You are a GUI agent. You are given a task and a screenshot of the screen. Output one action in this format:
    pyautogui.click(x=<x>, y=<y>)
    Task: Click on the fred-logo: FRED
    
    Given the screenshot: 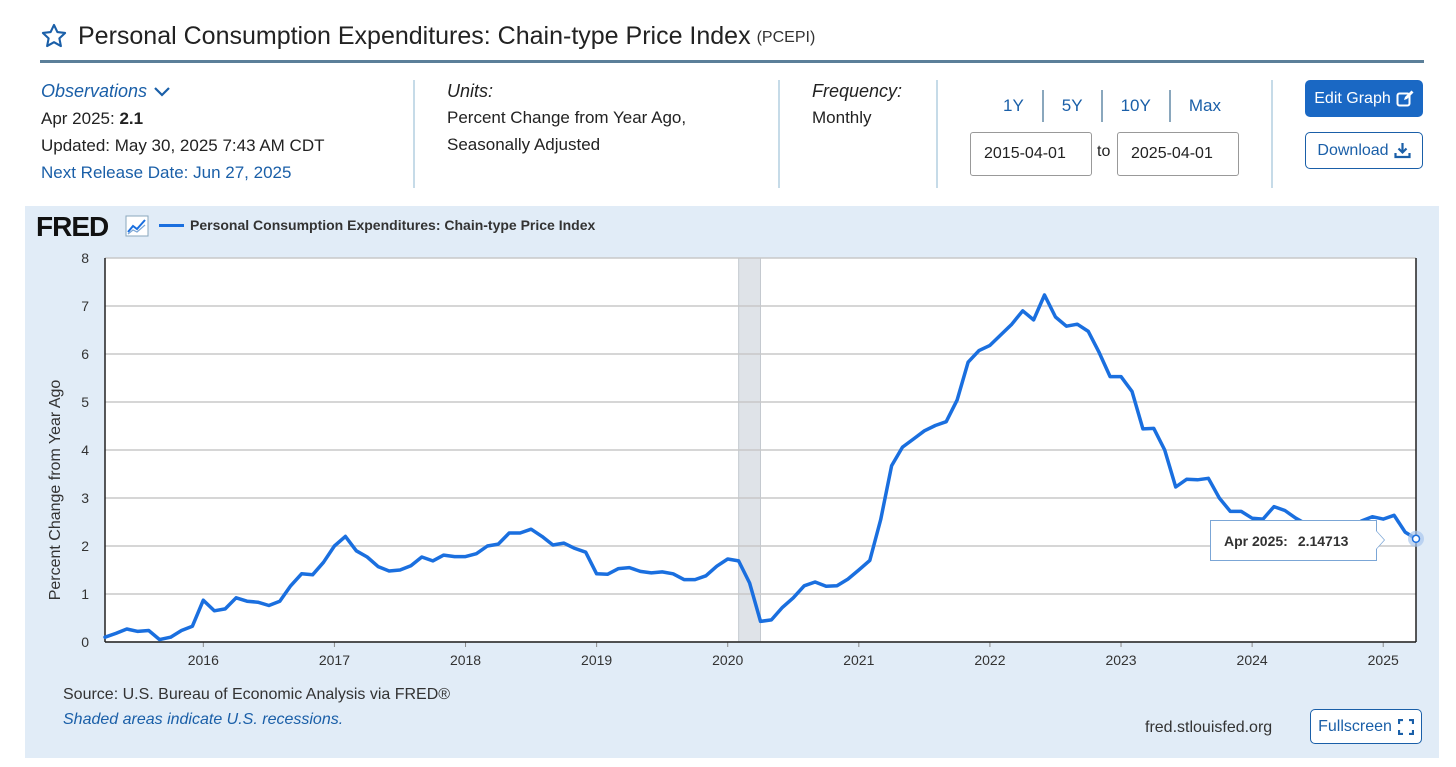 What is the action you would take?
    pyautogui.click(x=72, y=226)
    